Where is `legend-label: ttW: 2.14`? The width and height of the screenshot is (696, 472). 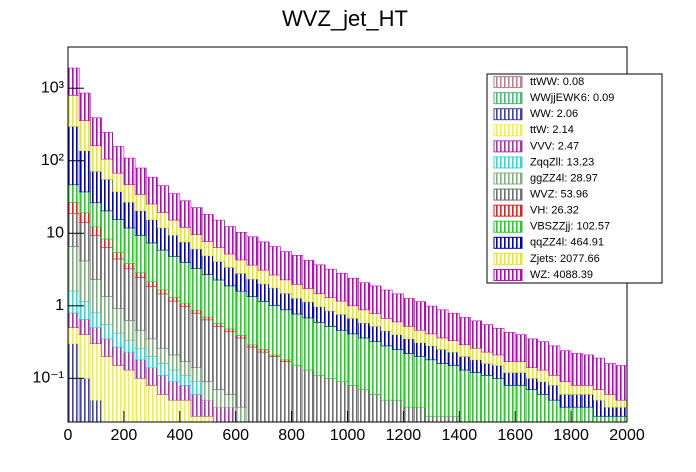 legend-label: ttW: 2.14 is located at coordinates (552, 130).